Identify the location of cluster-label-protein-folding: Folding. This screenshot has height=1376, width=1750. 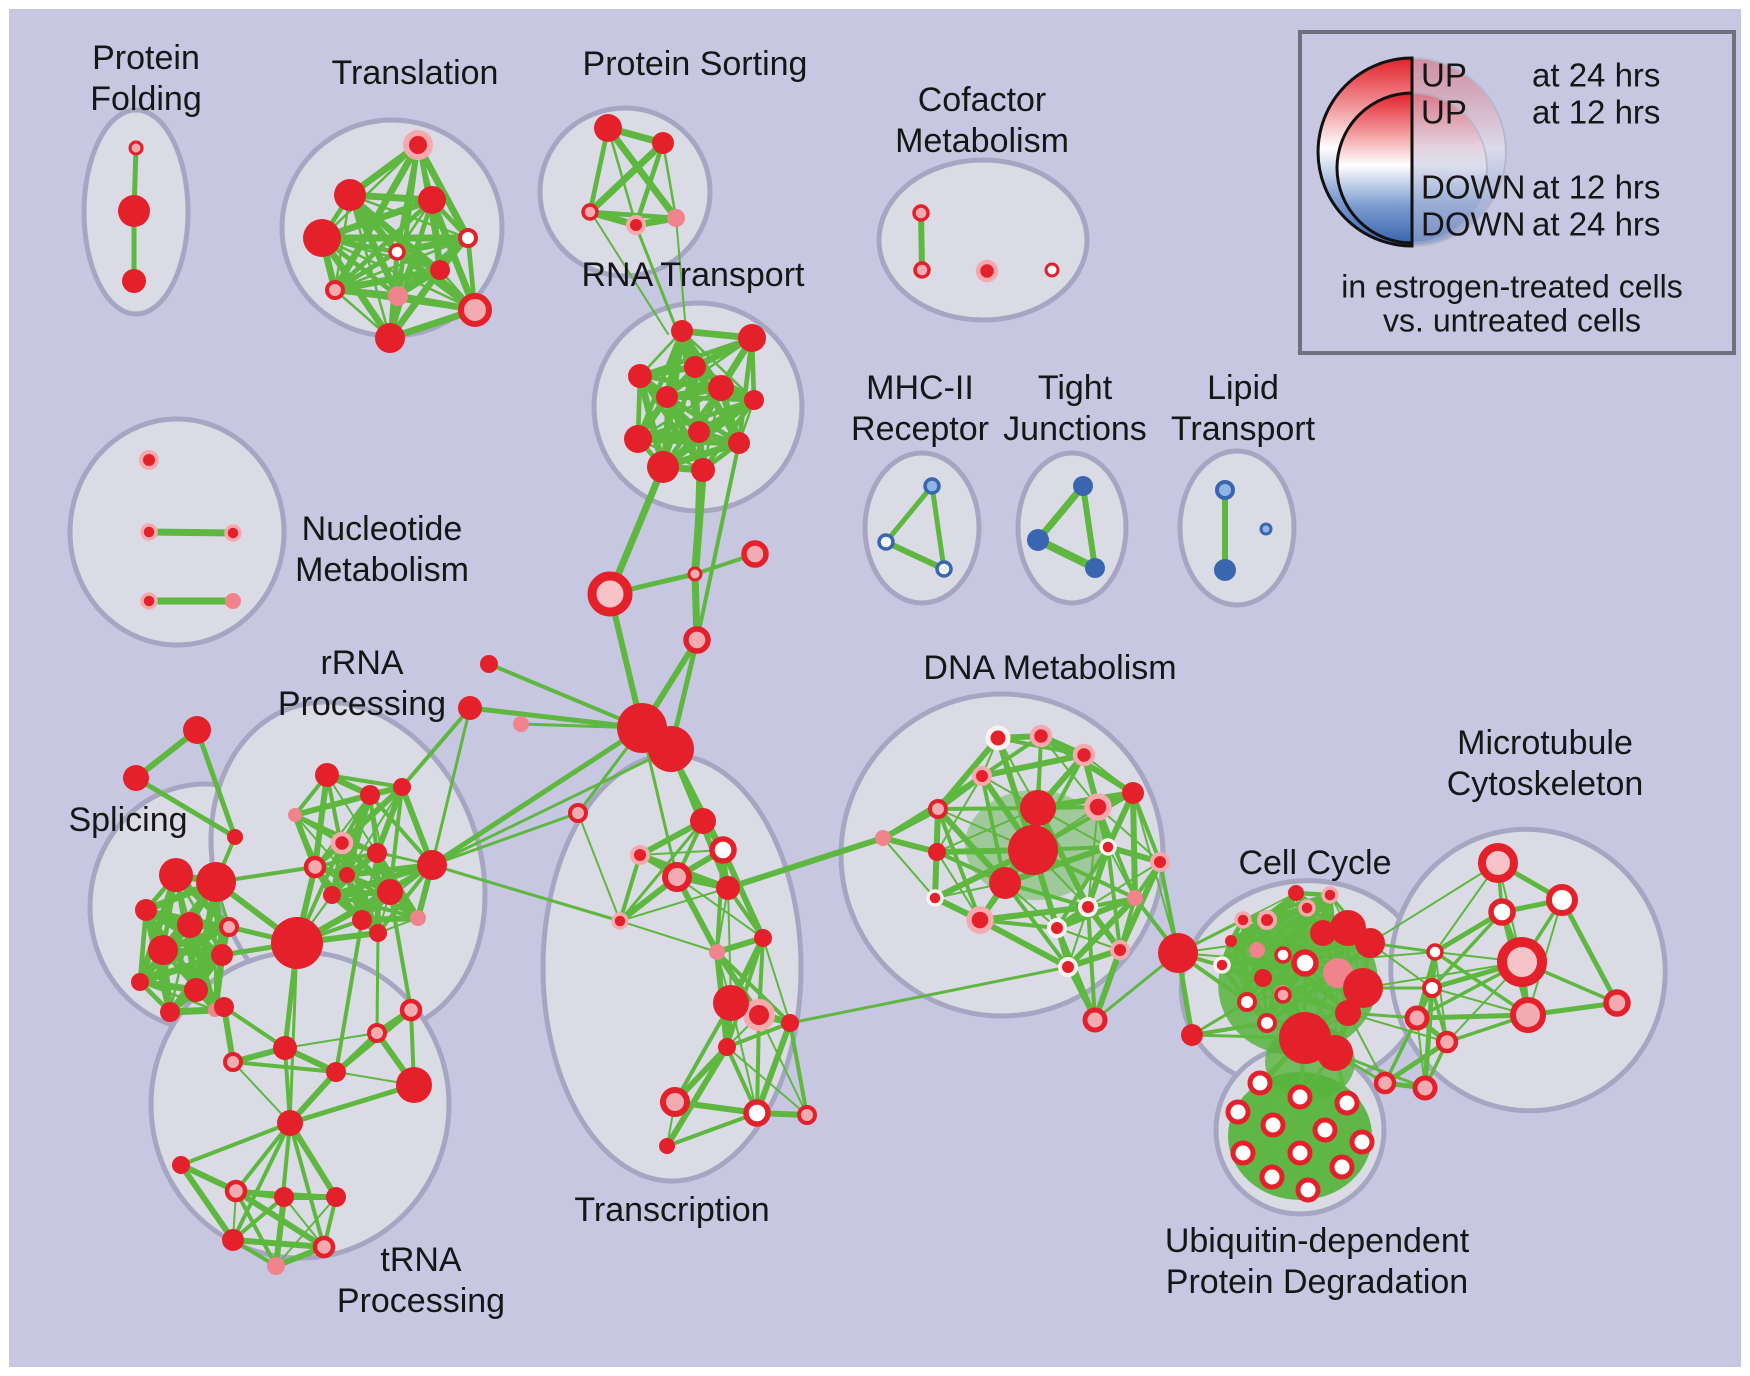
(146, 99).